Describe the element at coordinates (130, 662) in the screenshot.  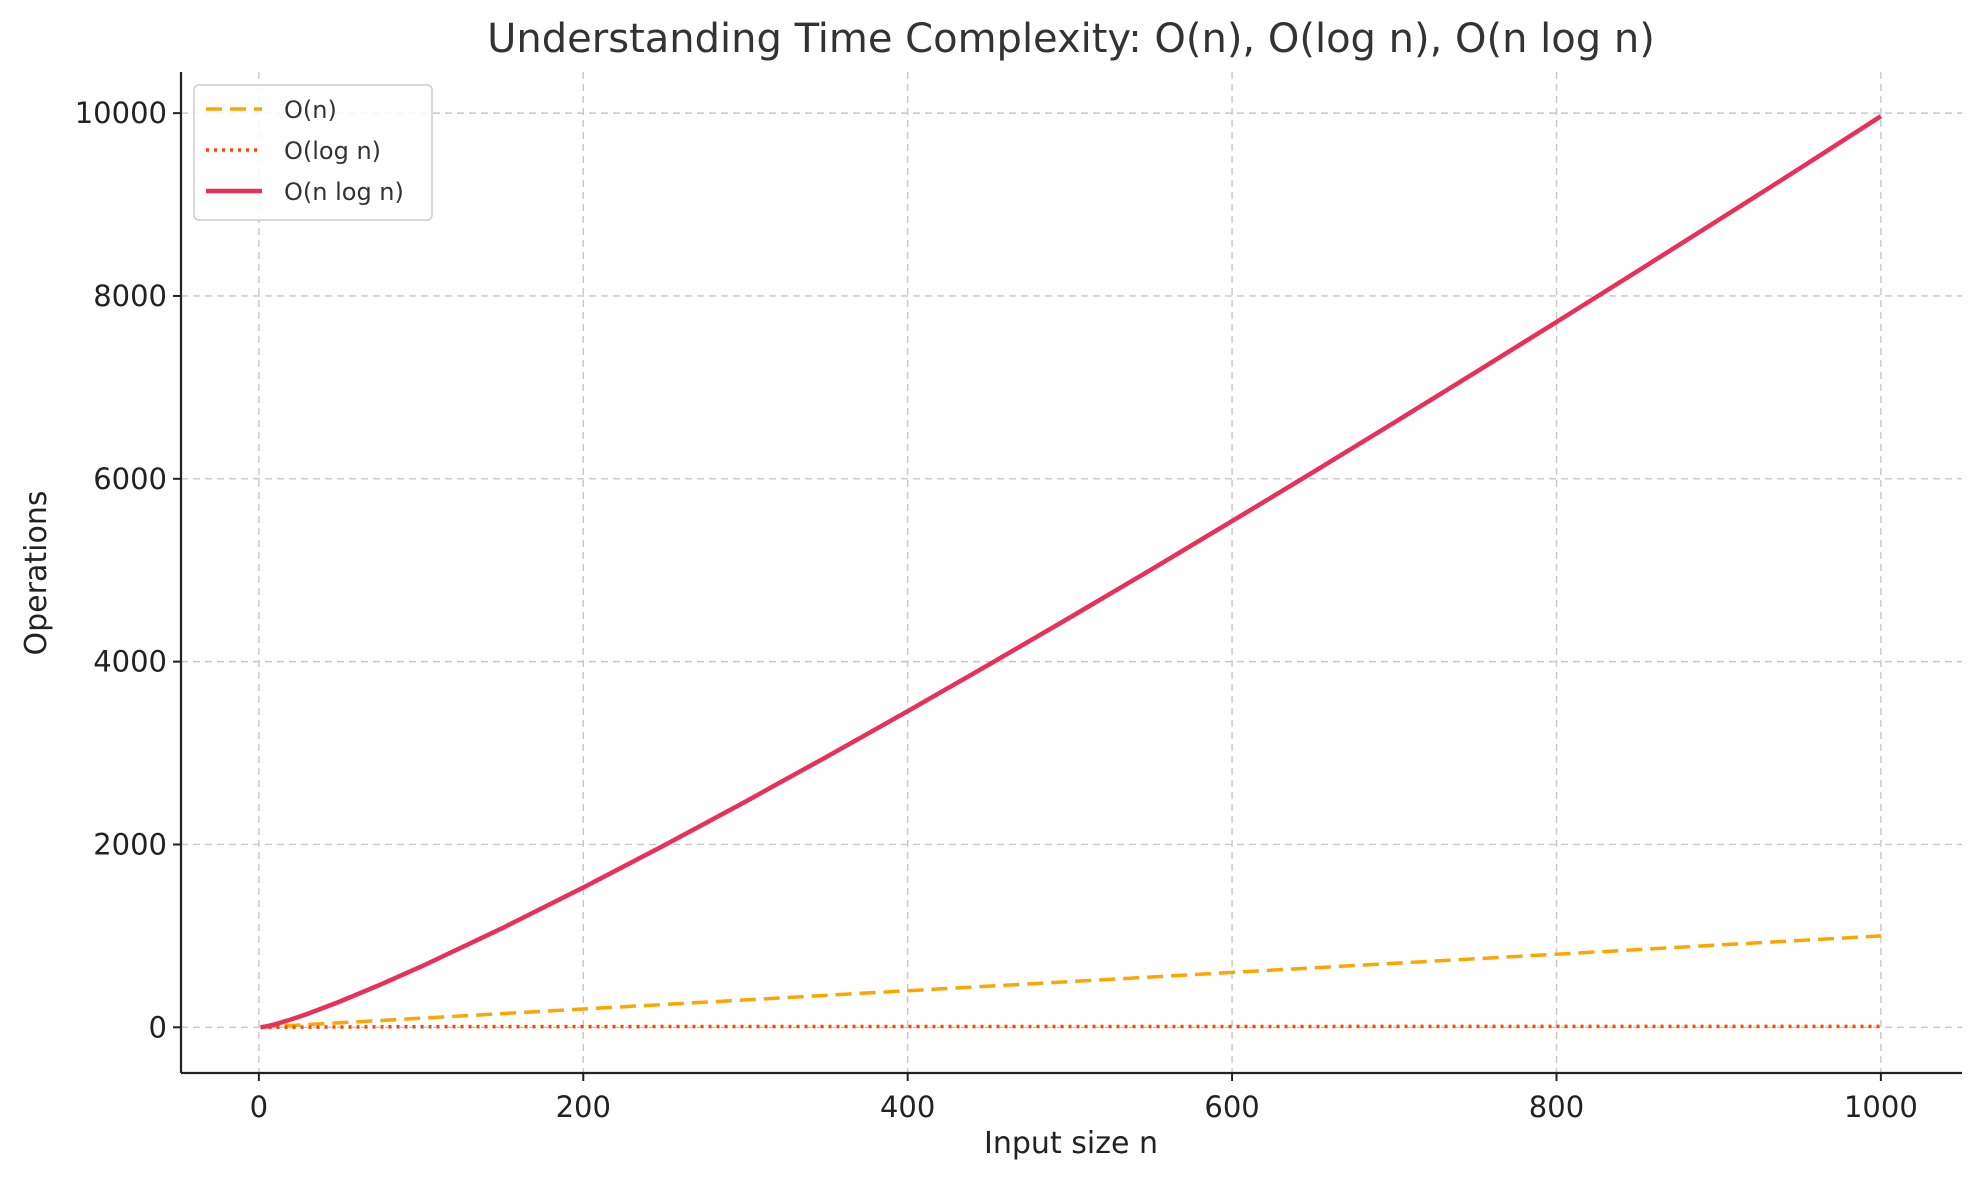
I see `y-tick-label: 4000` at that location.